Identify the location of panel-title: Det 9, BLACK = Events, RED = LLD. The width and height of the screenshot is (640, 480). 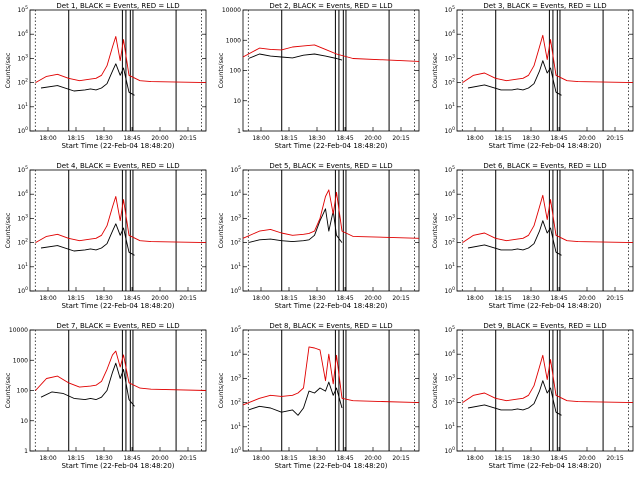
(544, 326).